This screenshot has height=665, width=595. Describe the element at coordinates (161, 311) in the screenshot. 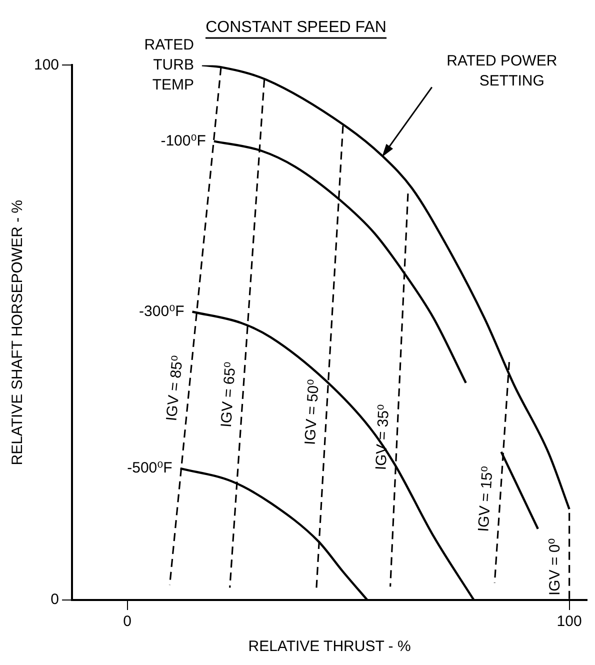

I see `series-label: -300⁰F` at that location.